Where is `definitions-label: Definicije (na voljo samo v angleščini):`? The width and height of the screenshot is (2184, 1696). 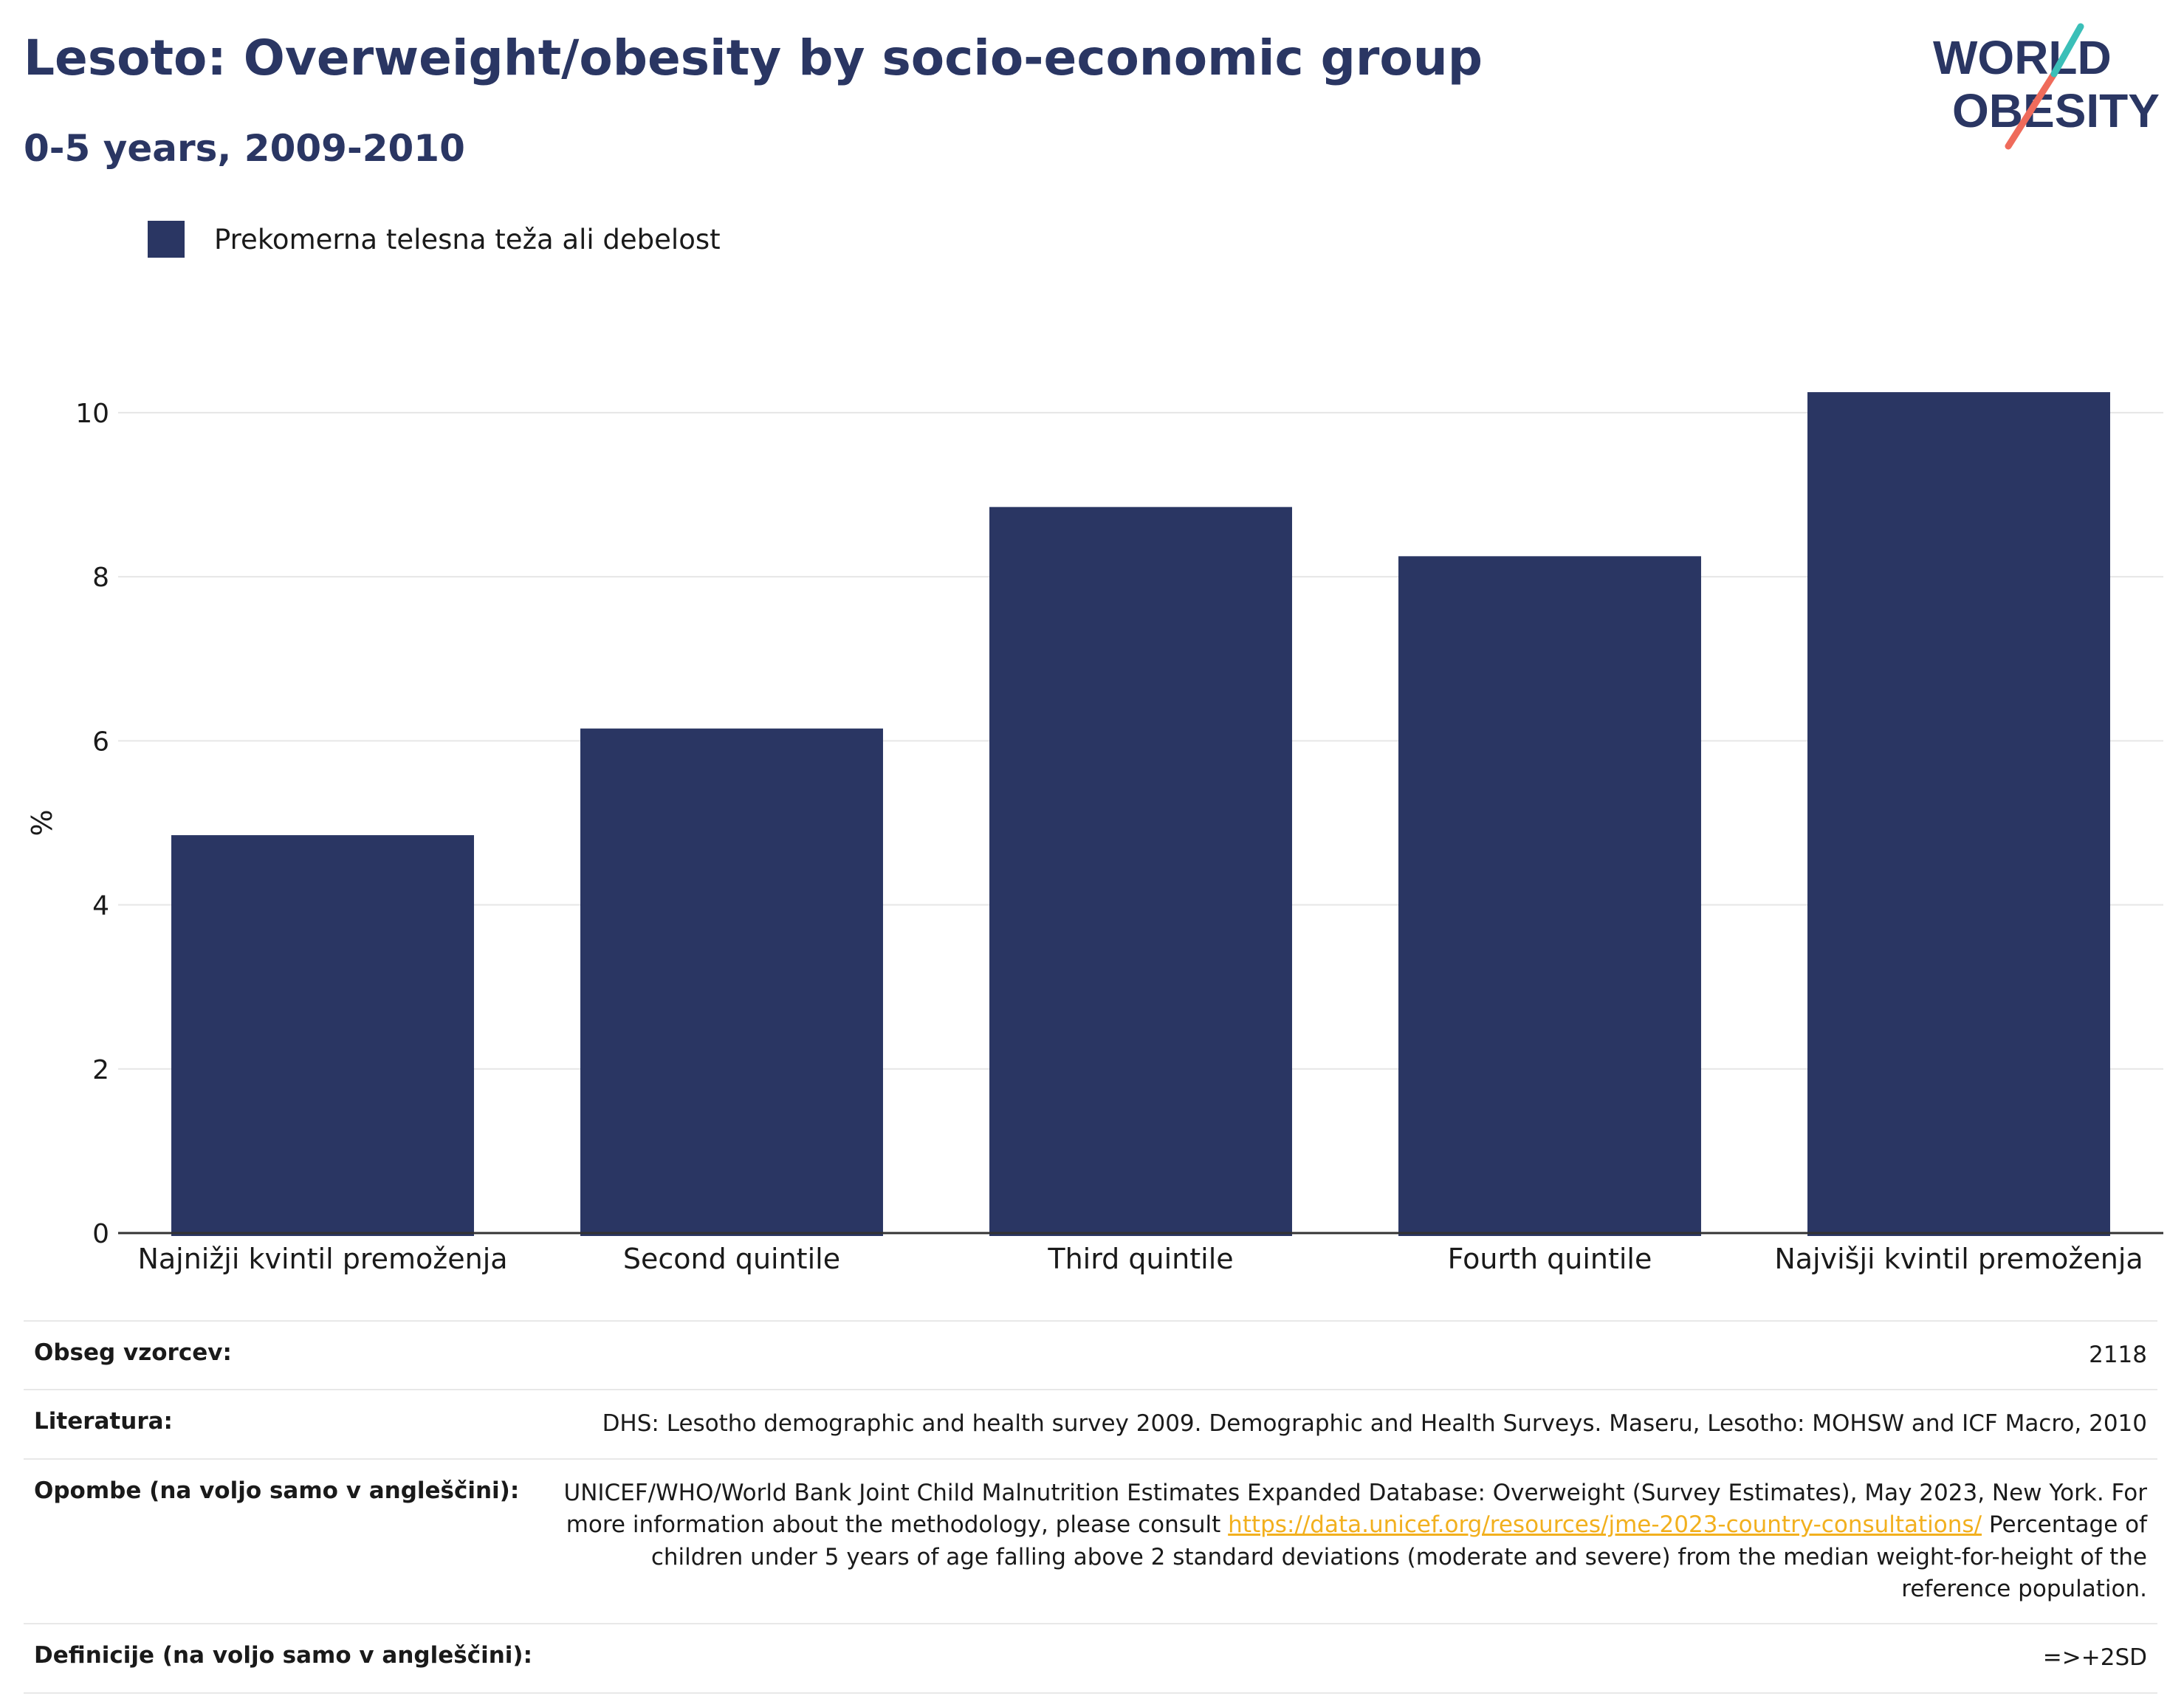 definitions-label: Definicije (na voljo samo v angleščini): is located at coordinates (283, 1655).